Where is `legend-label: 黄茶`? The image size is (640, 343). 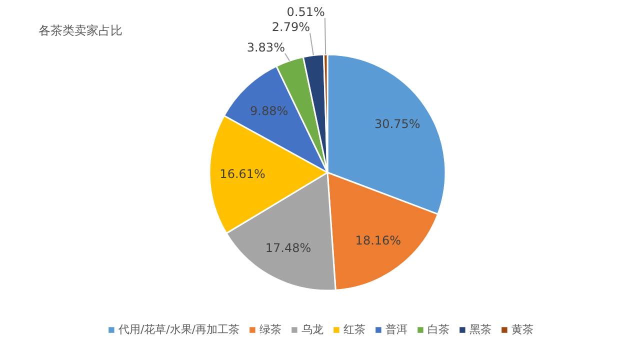 legend-label: 黄茶 is located at coordinates (523, 329).